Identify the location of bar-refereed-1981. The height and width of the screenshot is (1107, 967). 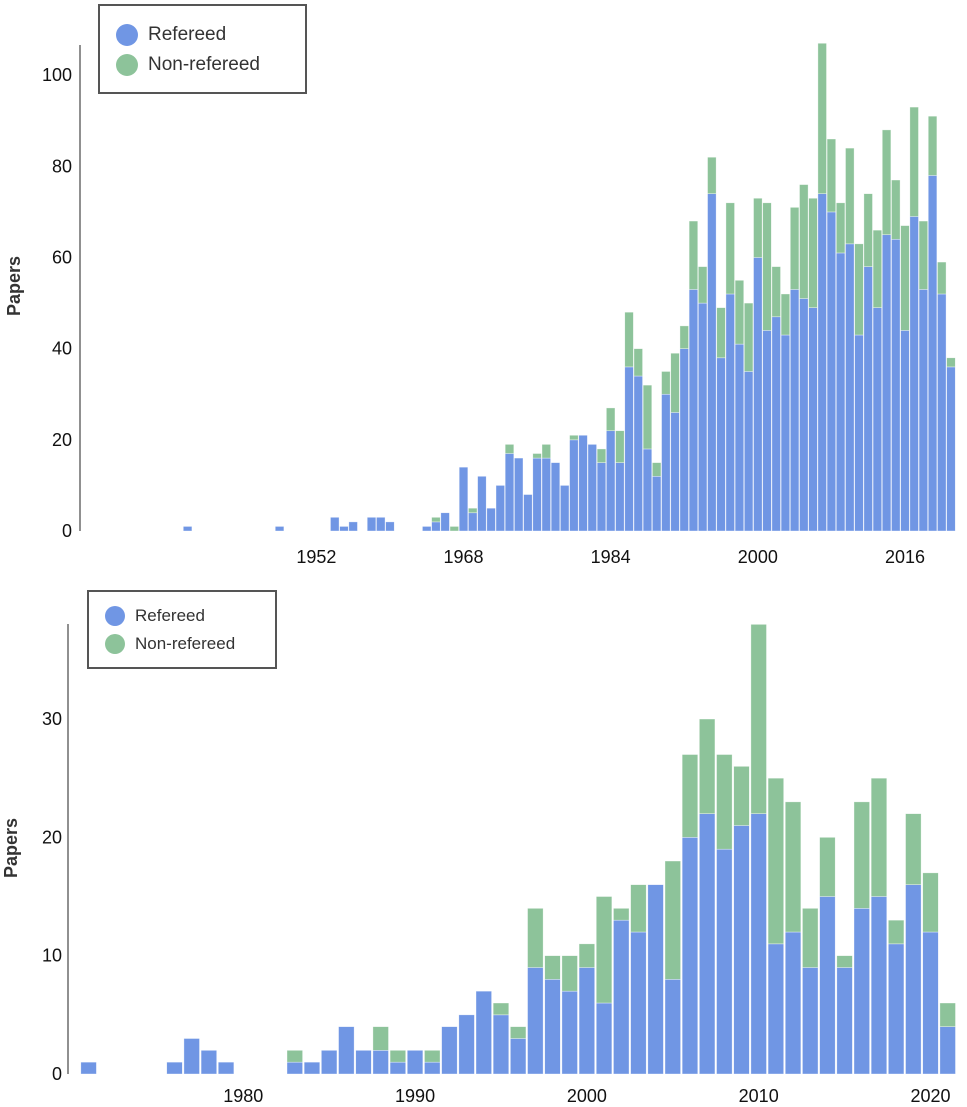
(583, 483).